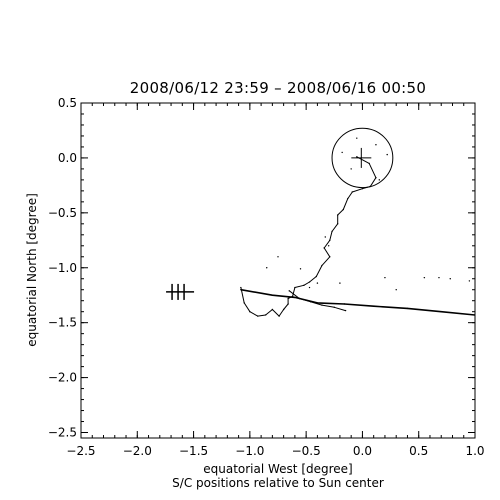  Describe the element at coordinates (193, 451) in the screenshot. I see `x-tick-label: −1.5` at that location.